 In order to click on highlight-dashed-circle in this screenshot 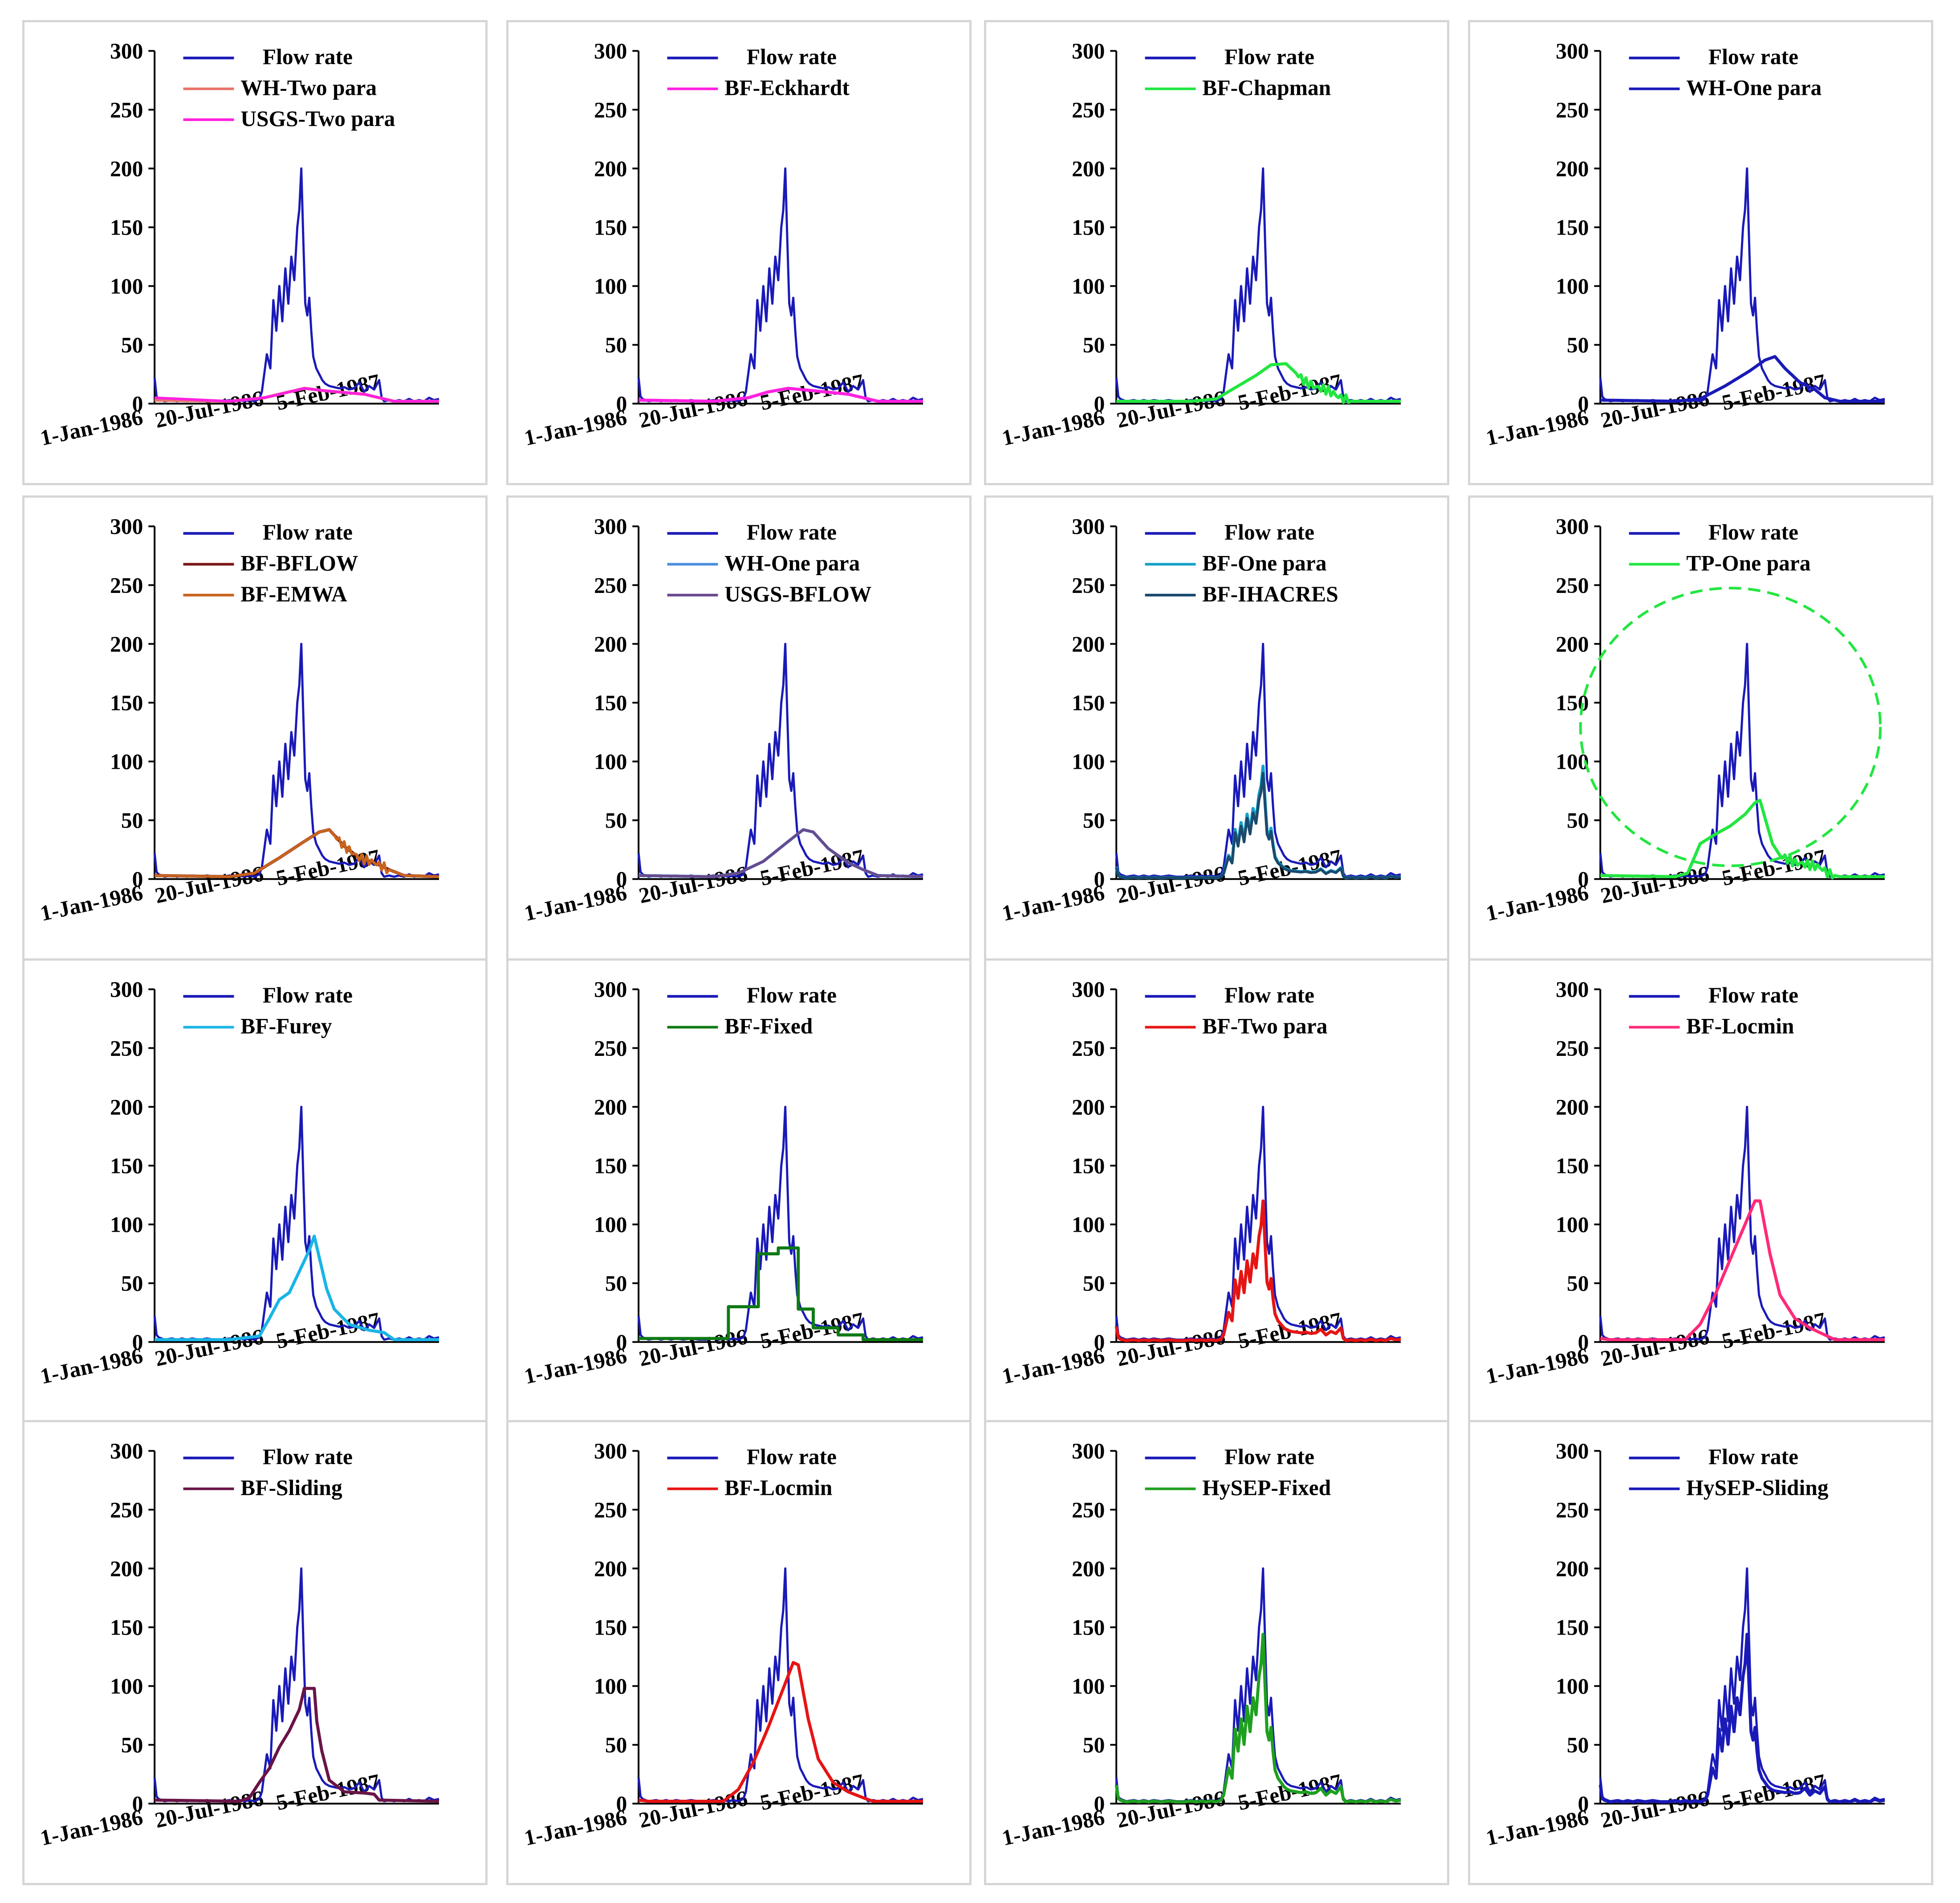, I will do `click(1730, 727)`.